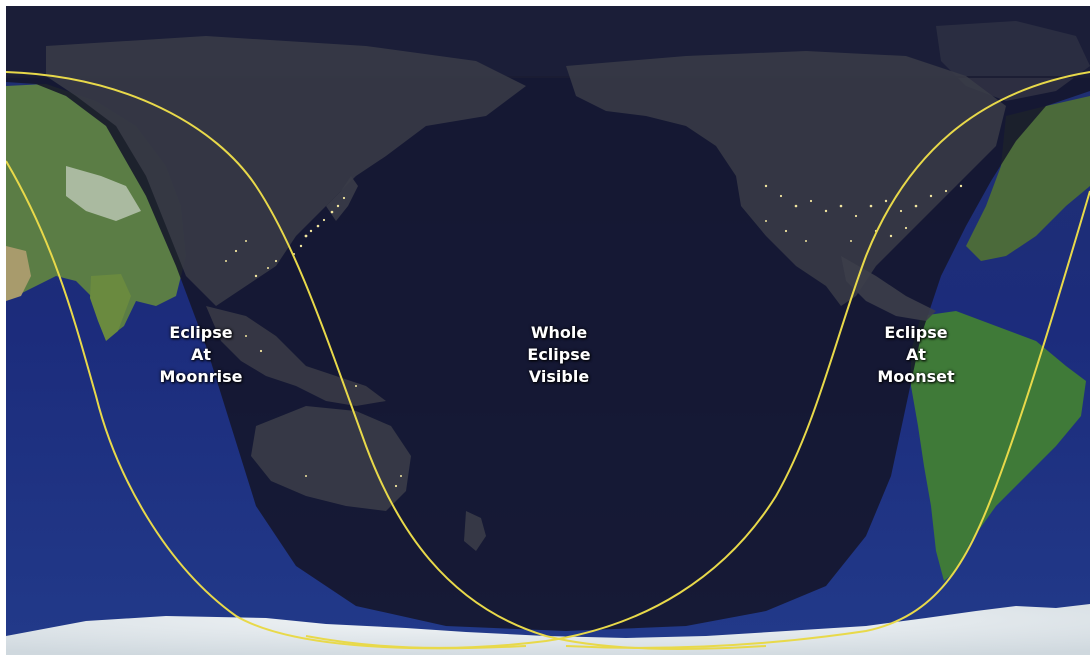  What do you see at coordinates (296, 356) in the screenshot?
I see `southeast-asia-night` at bounding box center [296, 356].